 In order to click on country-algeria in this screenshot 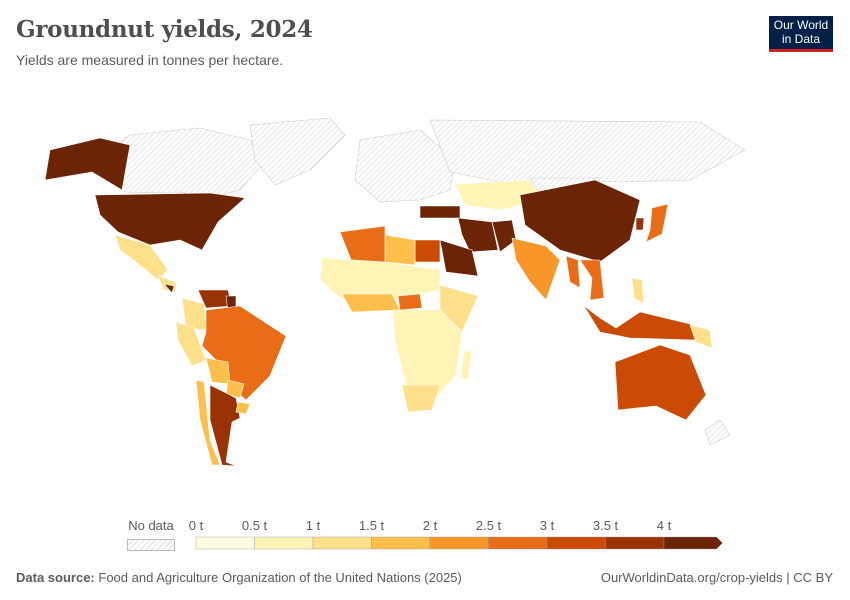, I will do `click(362, 245)`.